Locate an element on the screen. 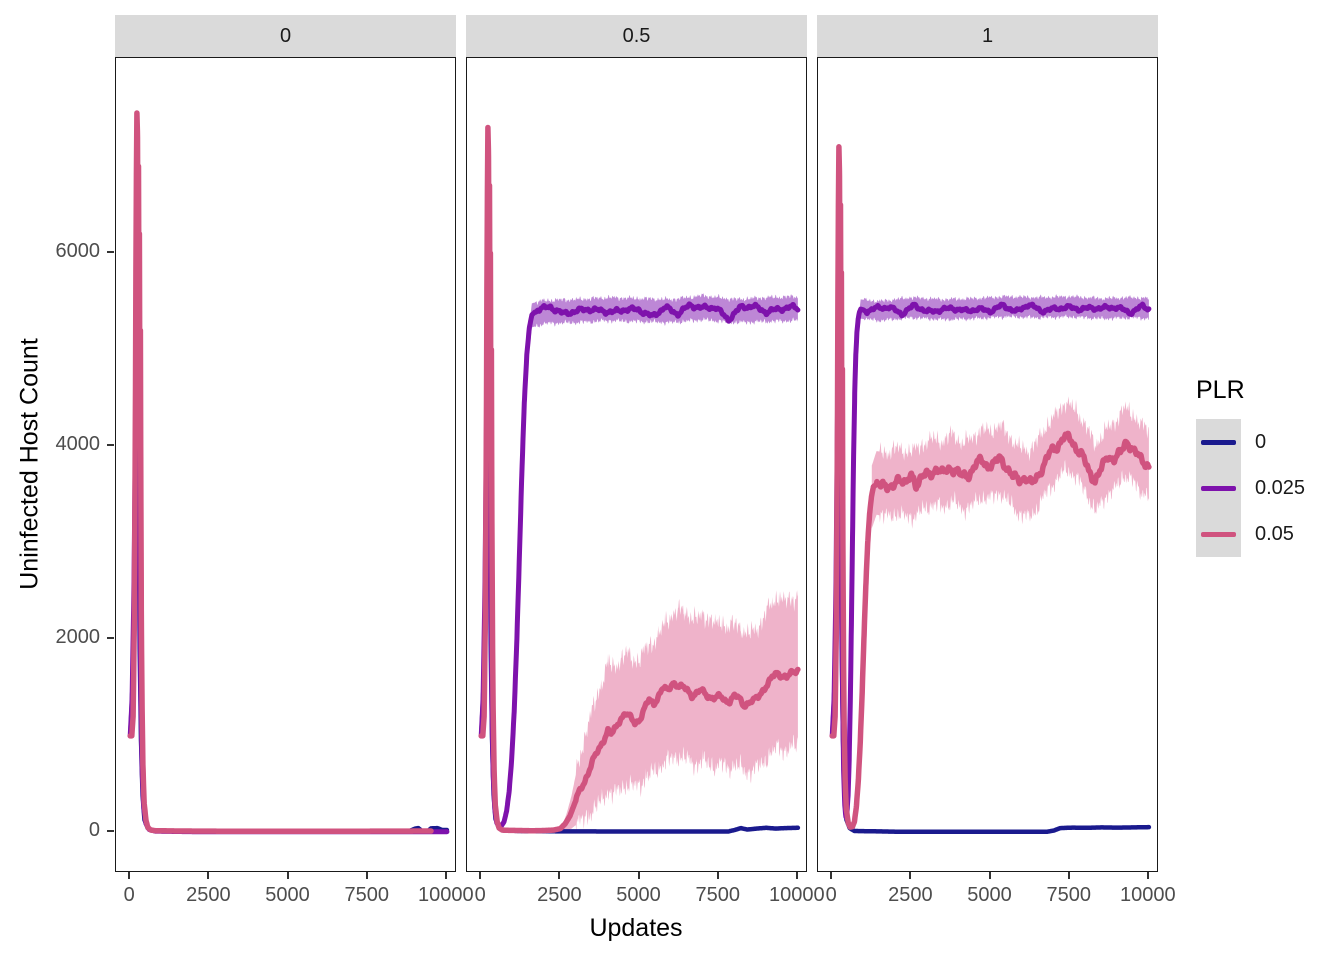 Image resolution: width=1344 pixels, height=960 pixels. legend: PLR 0 0.025 0.05 is located at coordinates (1250, 466).